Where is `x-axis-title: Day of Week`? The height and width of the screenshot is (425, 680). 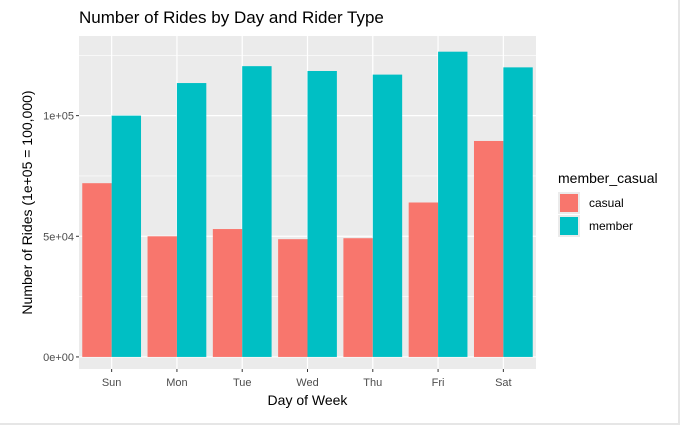 x-axis-title: Day of Week is located at coordinates (308, 400).